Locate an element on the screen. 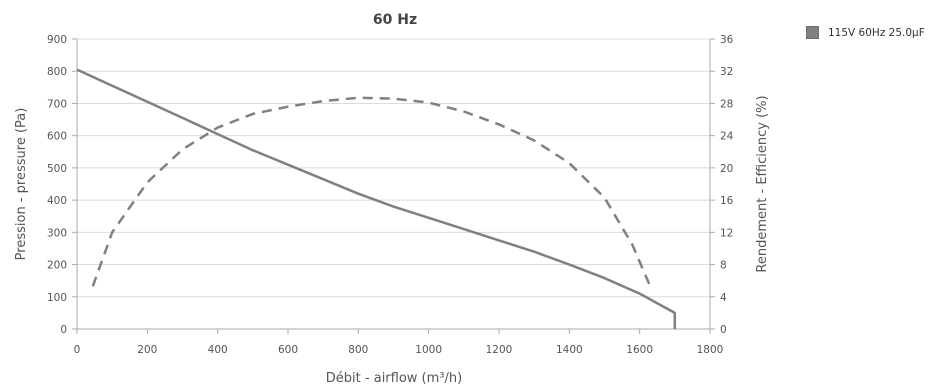 The image size is (950, 388). y2-tick-label: 32 is located at coordinates (726, 72).